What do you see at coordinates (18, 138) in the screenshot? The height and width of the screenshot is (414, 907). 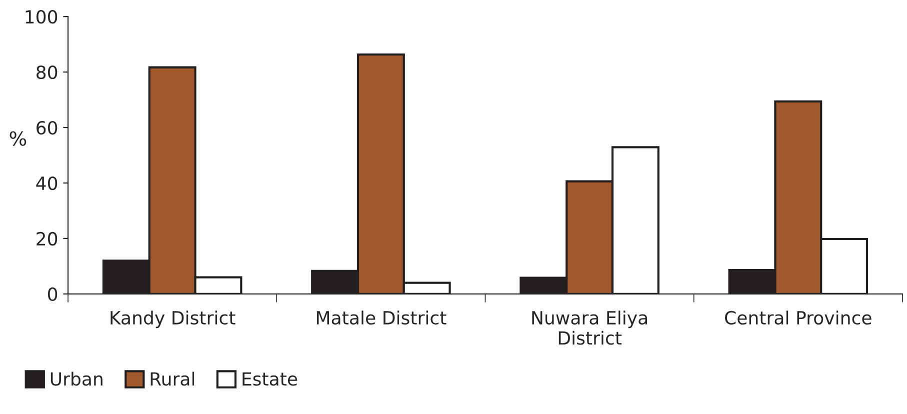 I see `y-axis-title: %` at bounding box center [18, 138].